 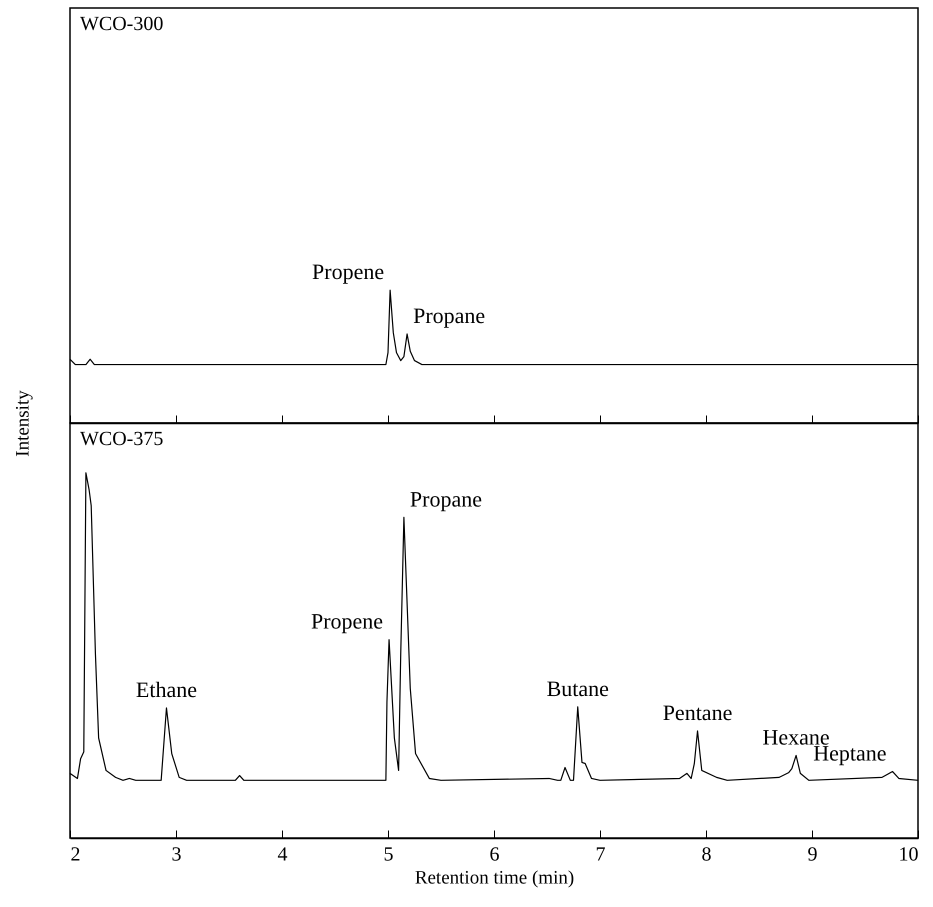 What do you see at coordinates (283, 855) in the screenshot?
I see `x-tick-label: 4` at bounding box center [283, 855].